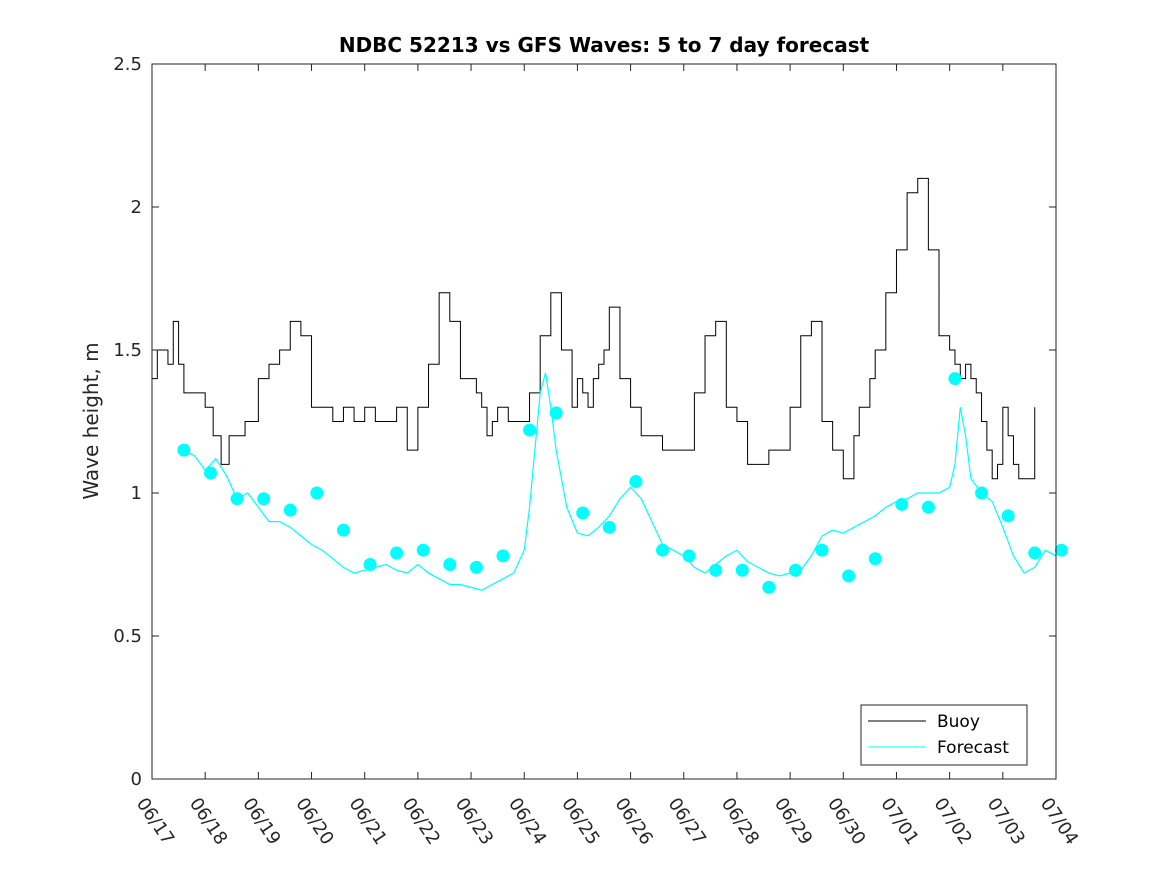 This screenshot has height=875, width=1167. What do you see at coordinates (127, 350) in the screenshot?
I see `y-tick-label: 1.5` at bounding box center [127, 350].